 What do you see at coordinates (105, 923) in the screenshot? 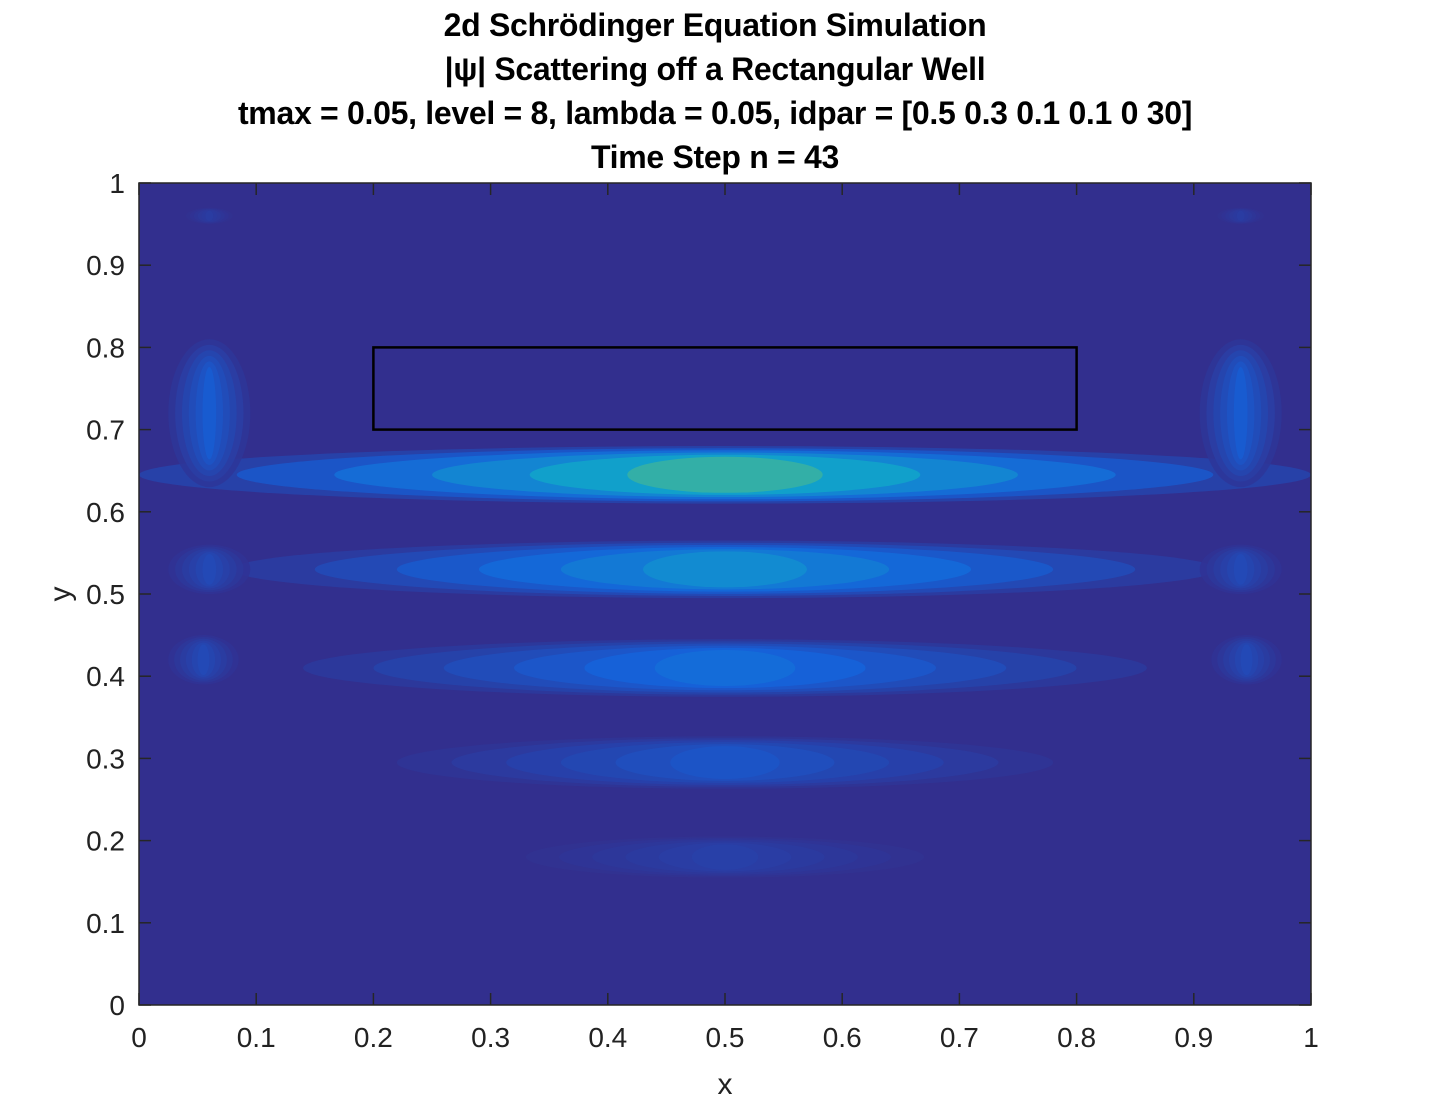
I see `y-tick-label: 0.1` at bounding box center [105, 923].